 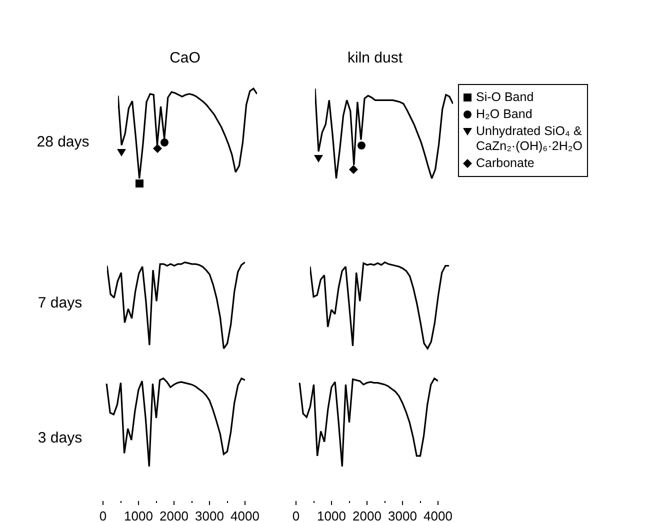 I want to click on text: 28 days, so click(x=63, y=142).